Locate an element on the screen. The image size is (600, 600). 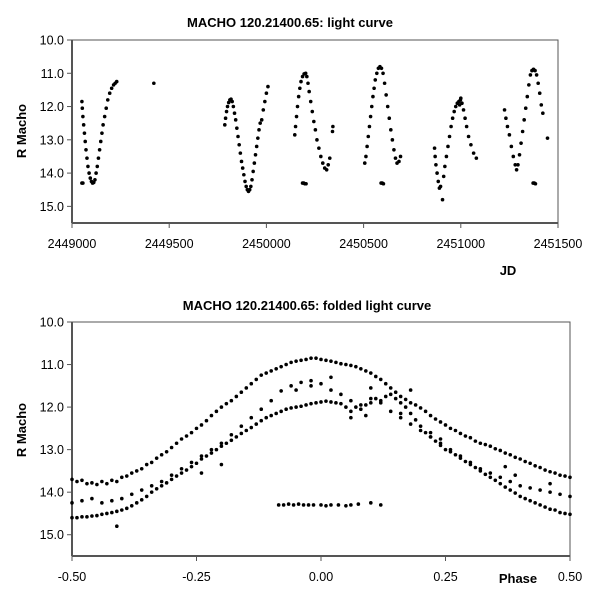
x-tick-label: 2450000 is located at coordinates (266, 244).